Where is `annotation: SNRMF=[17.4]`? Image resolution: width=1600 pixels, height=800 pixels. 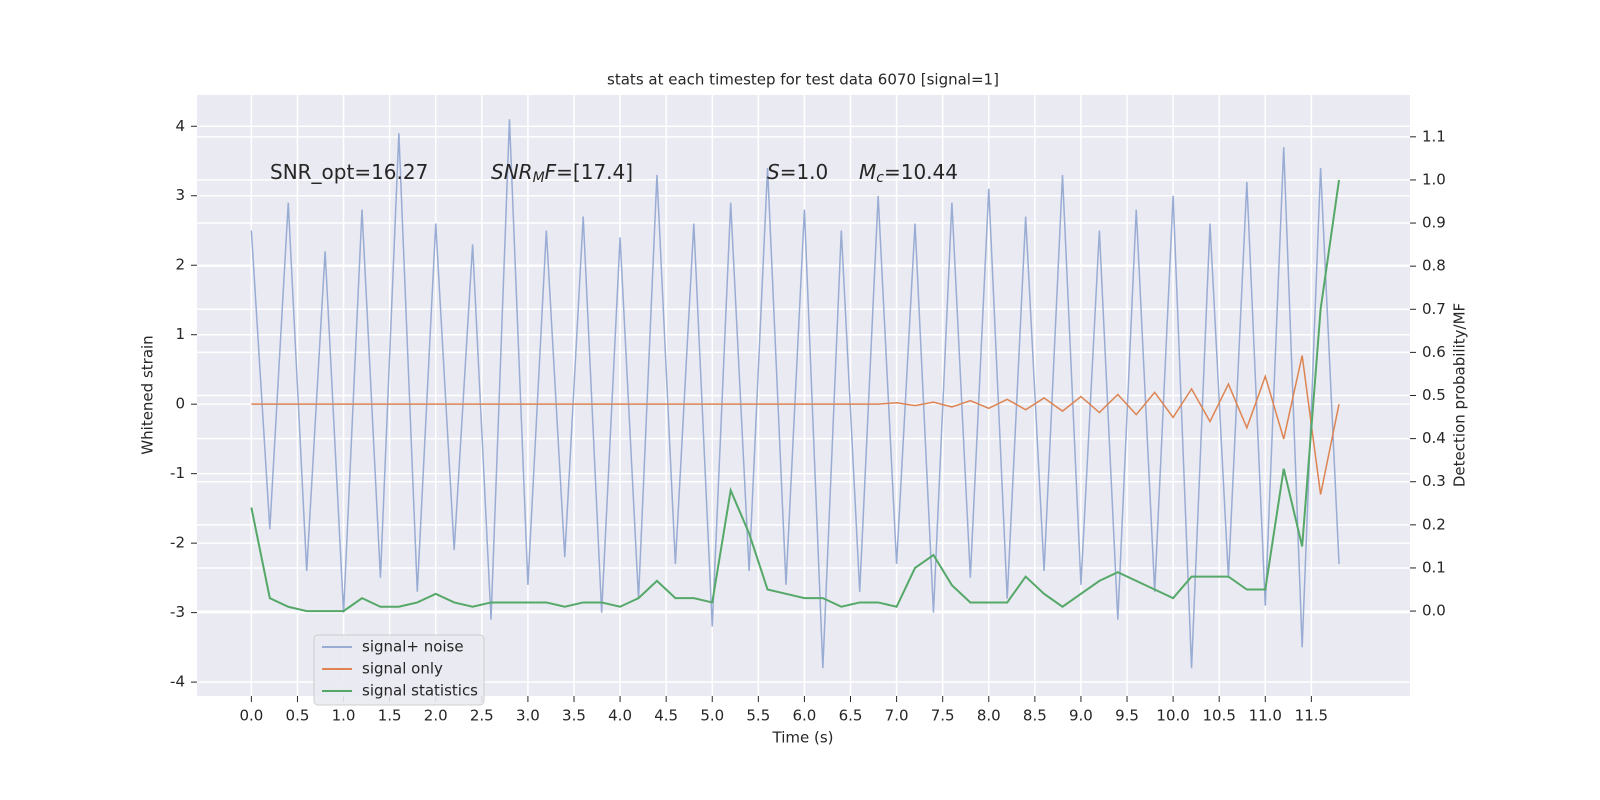
annotation: SNRMF=[17.4] is located at coordinates (562, 173).